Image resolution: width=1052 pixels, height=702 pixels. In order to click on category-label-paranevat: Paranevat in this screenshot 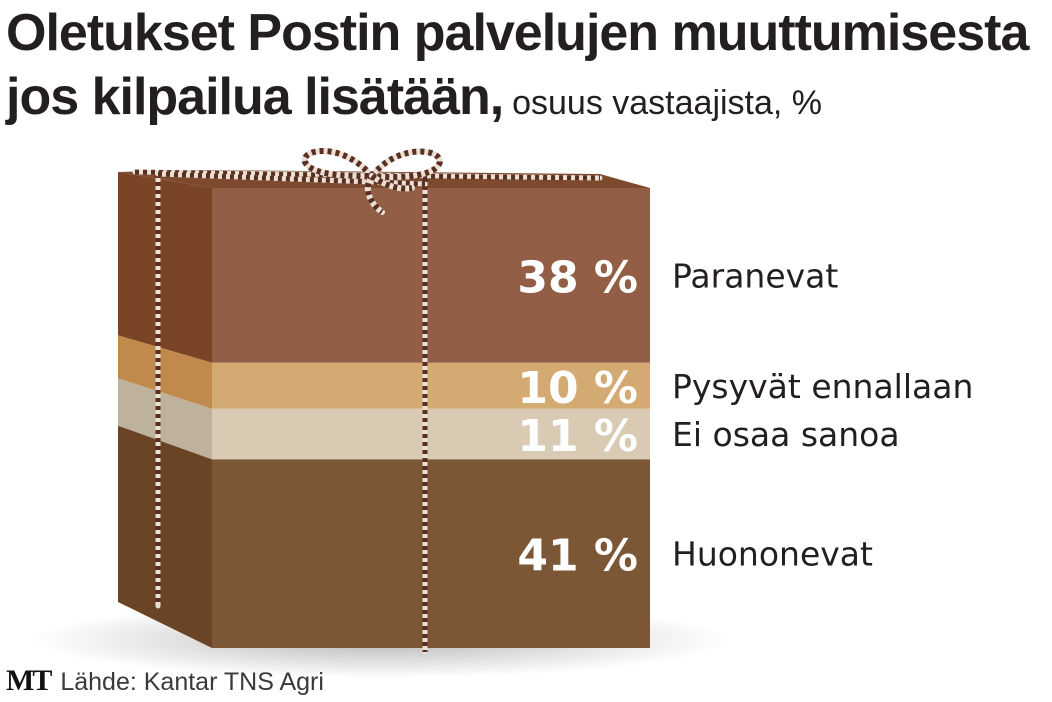, I will do `click(755, 275)`.